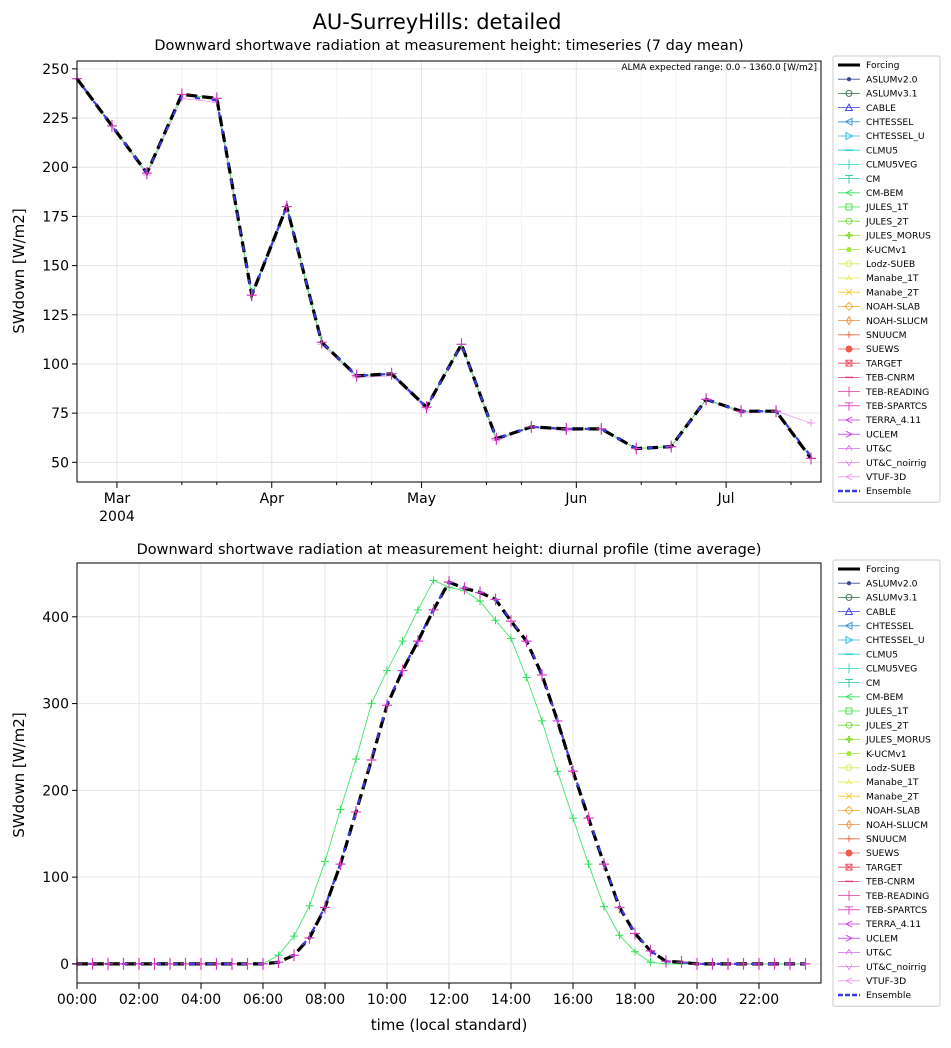 The height and width of the screenshot is (1048, 951). I want to click on legend-label: CHTESSEL_U, so click(895, 136).